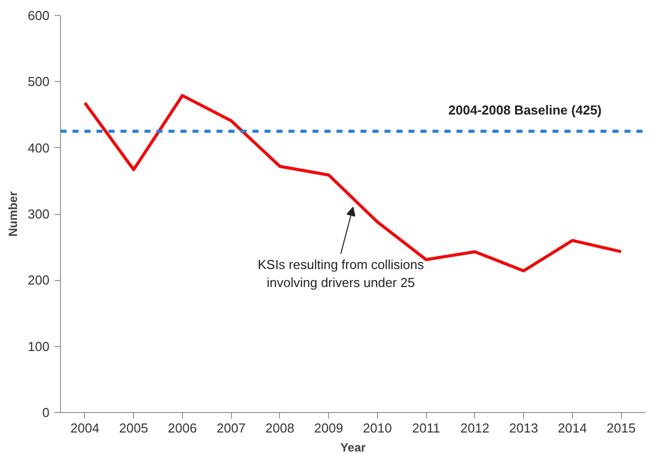 The width and height of the screenshot is (660, 457). Describe the element at coordinates (39, 346) in the screenshot. I see `y-tick-label: 100` at that location.